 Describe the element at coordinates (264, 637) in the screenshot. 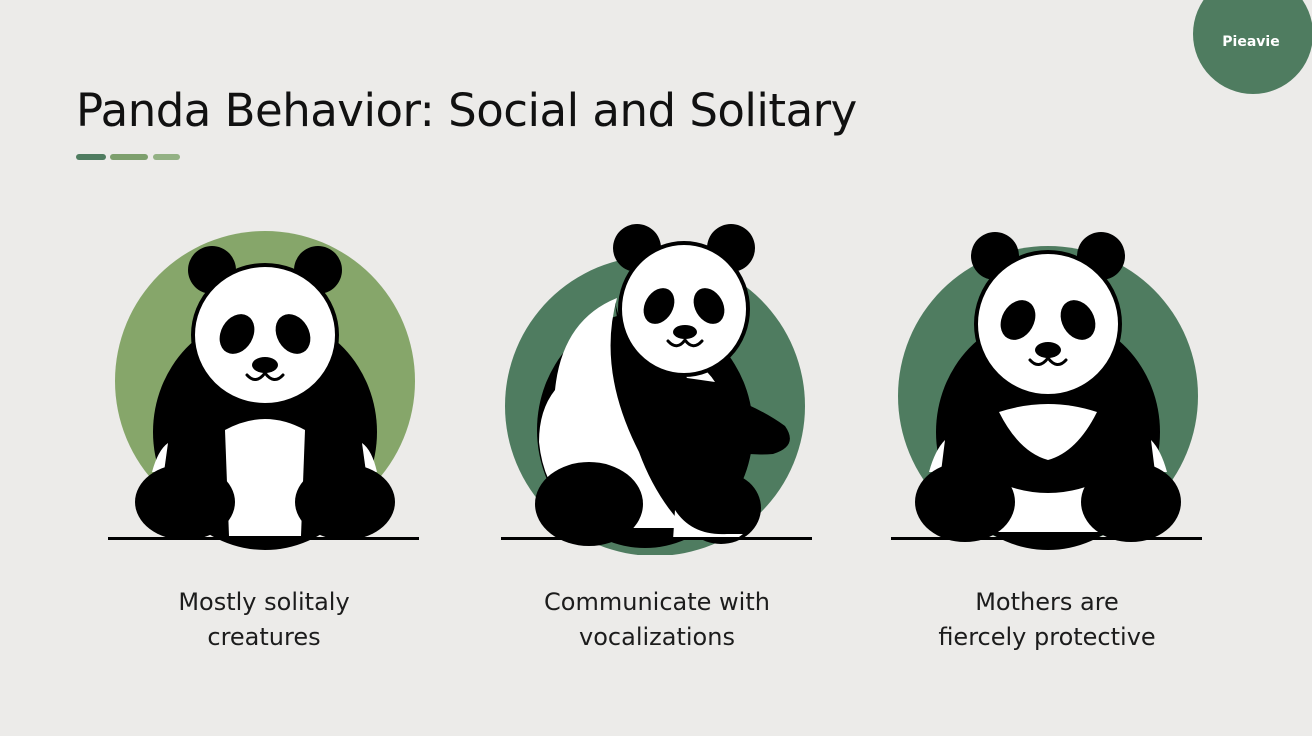

I see `caption-line: creatures` at that location.